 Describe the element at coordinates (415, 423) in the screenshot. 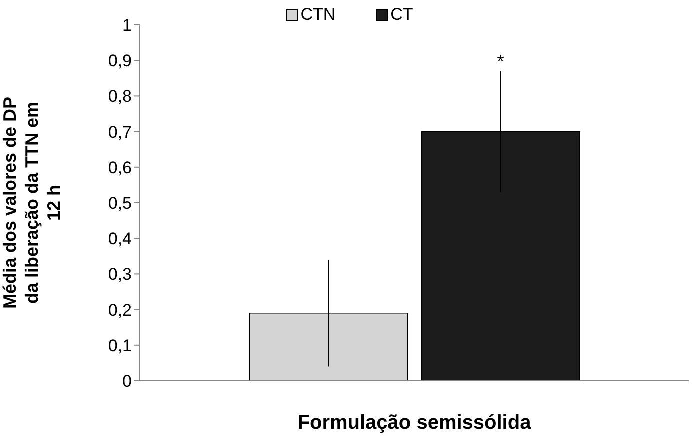

I see `x-axis-title: Formulação semissólida` at that location.